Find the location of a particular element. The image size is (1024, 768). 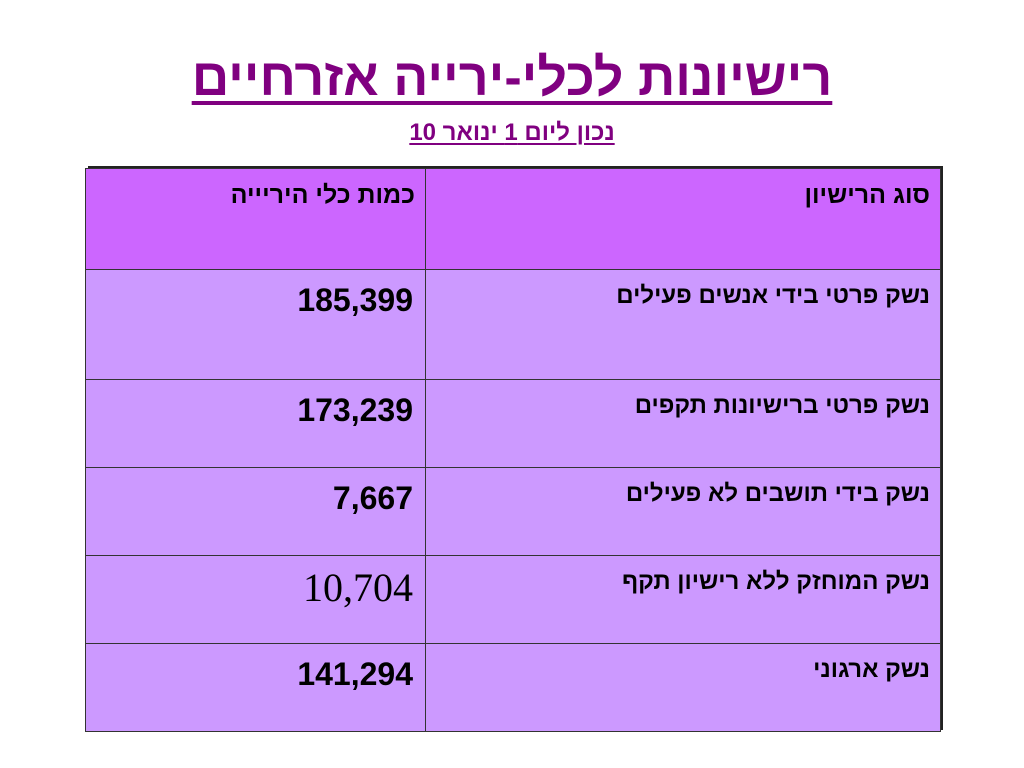

slide-subtitle: נכון ליום 1 ינואר 10 is located at coordinates (512, 132).